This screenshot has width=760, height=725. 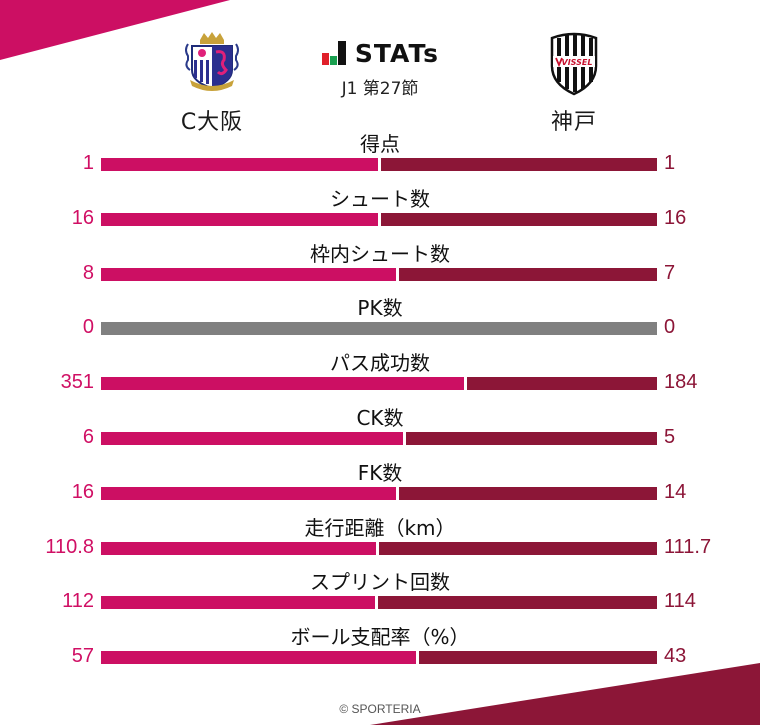 I want to click on stat-row-free-kicks: FK数 16 14, so click(x=380, y=482).